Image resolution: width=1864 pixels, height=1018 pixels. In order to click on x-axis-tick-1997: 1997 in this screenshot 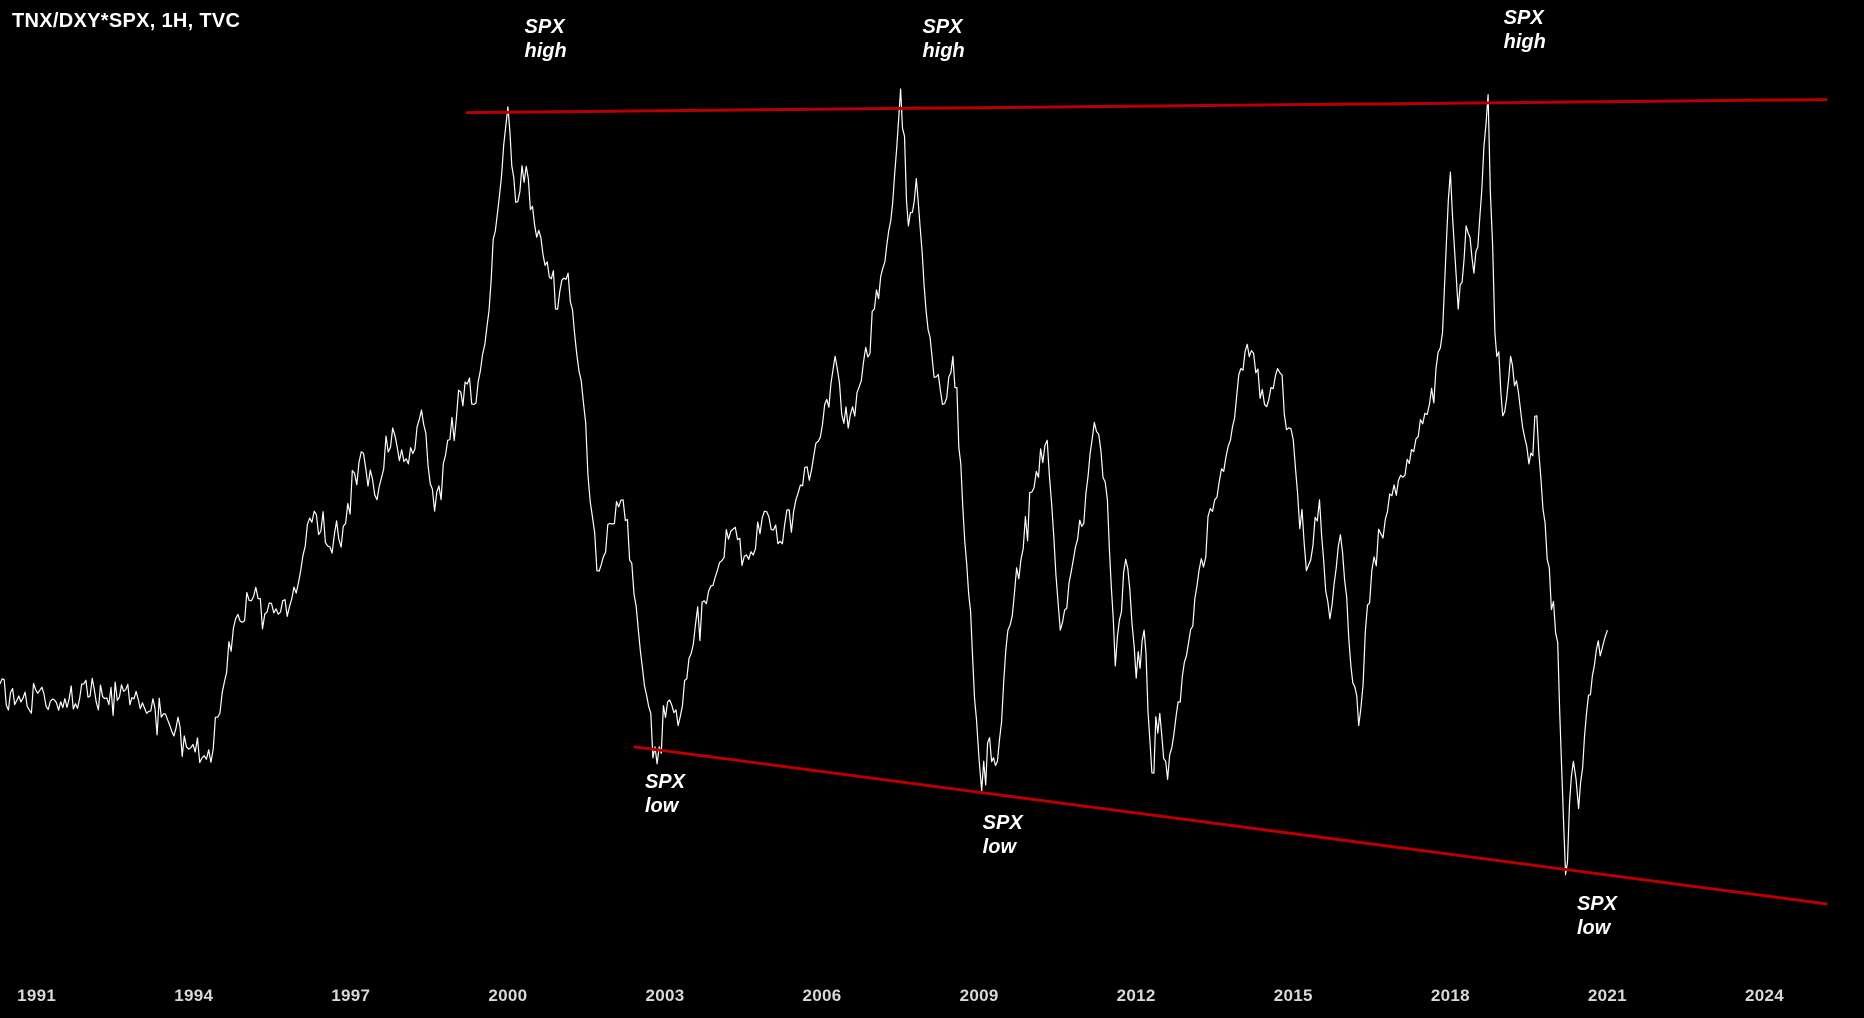, I will do `click(351, 995)`.